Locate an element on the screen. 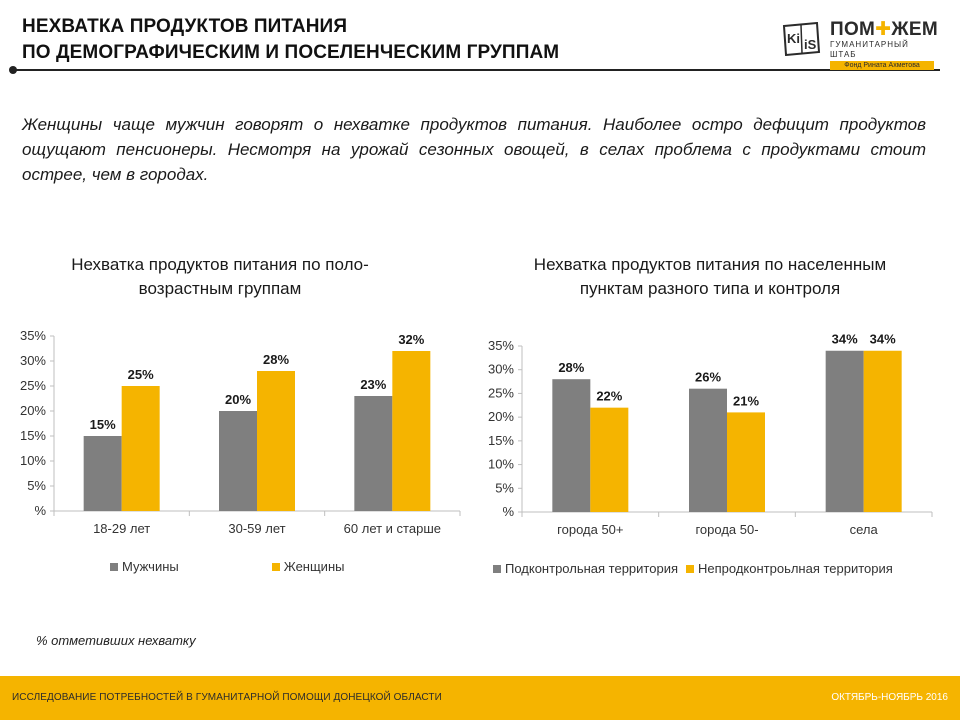  data-label: 15% is located at coordinates (103, 424).